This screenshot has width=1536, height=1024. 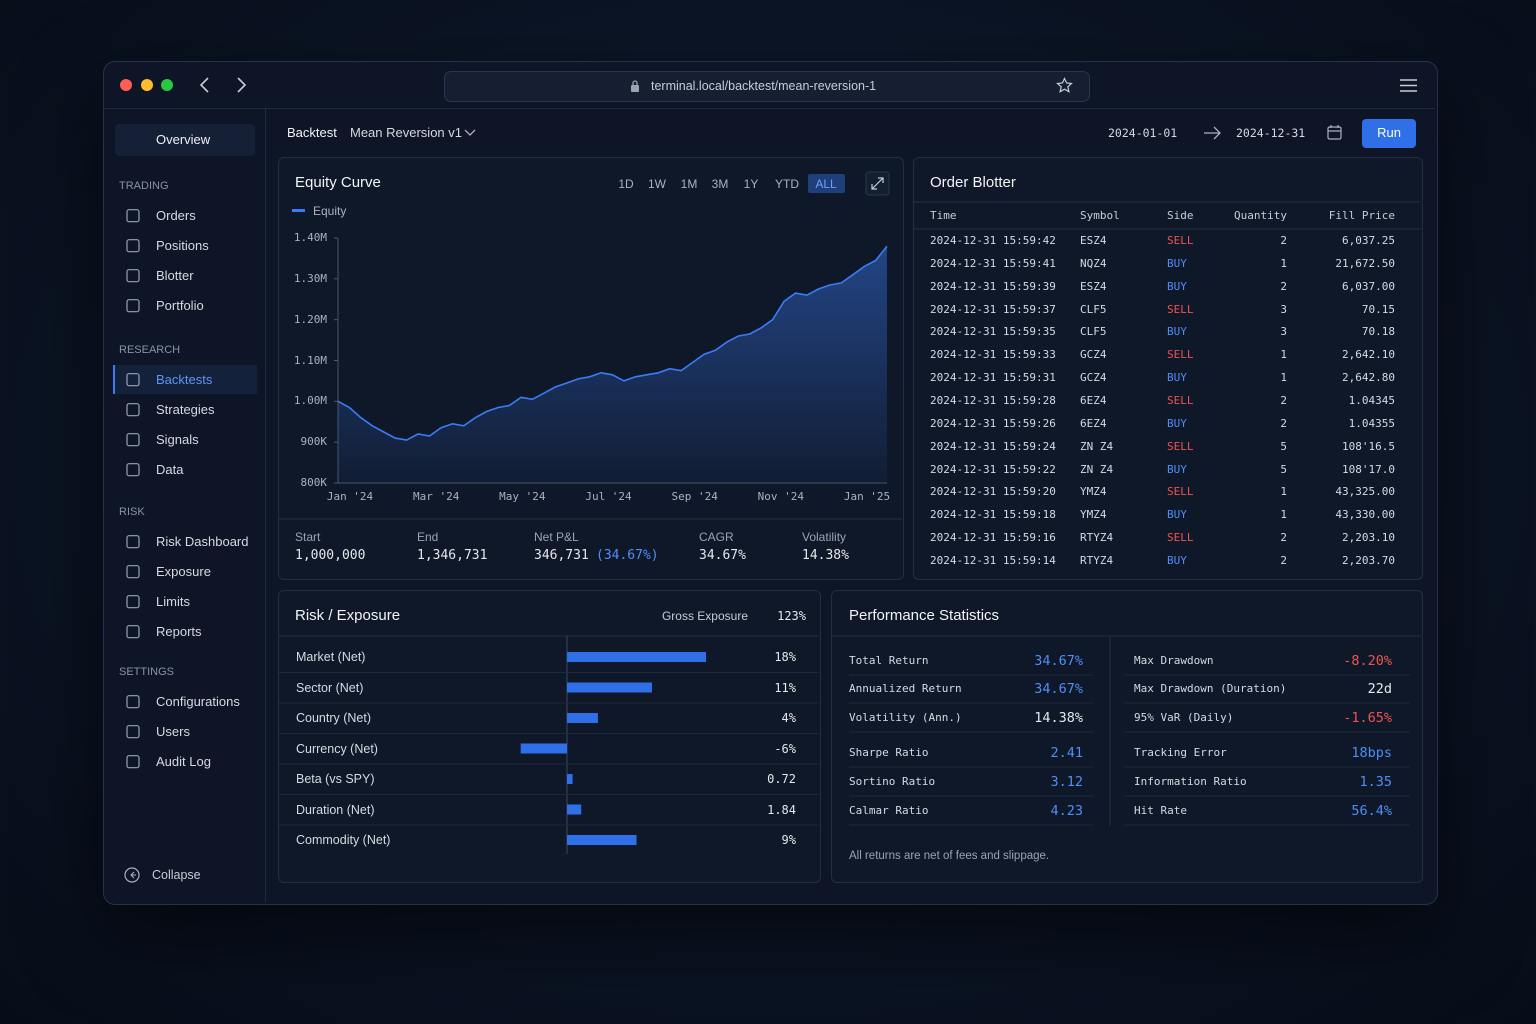 What do you see at coordinates (150, 350) in the screenshot?
I see `nav-section: RESEARCH` at bounding box center [150, 350].